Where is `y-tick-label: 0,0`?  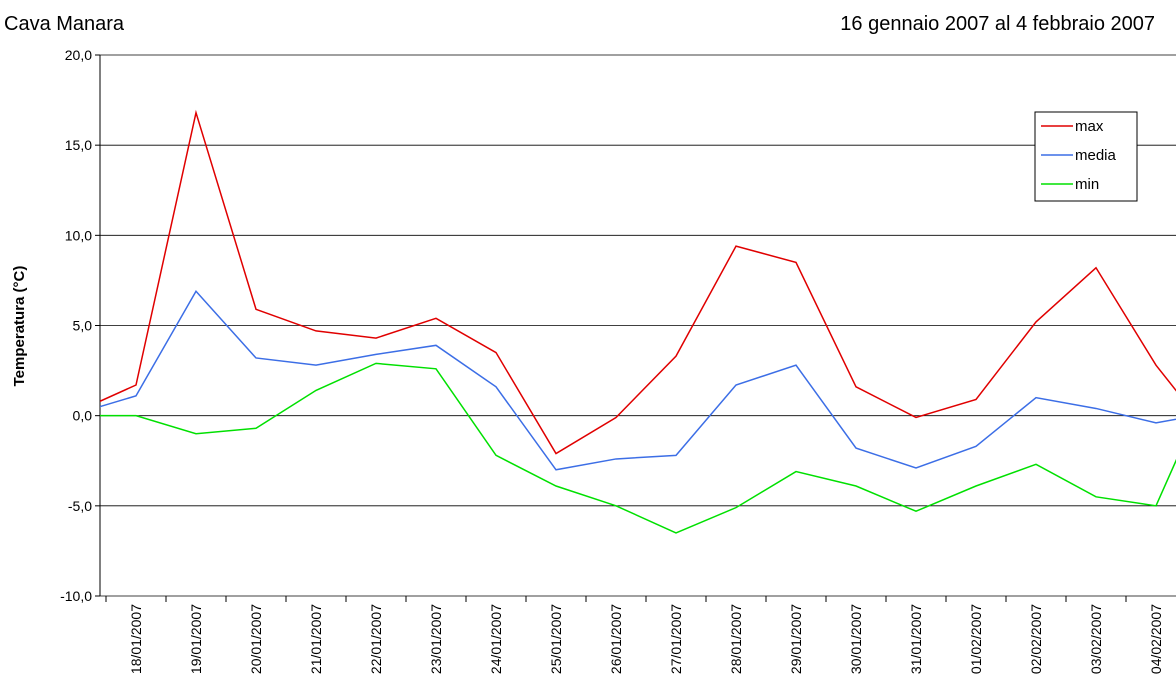 y-tick-label: 0,0 is located at coordinates (83, 416).